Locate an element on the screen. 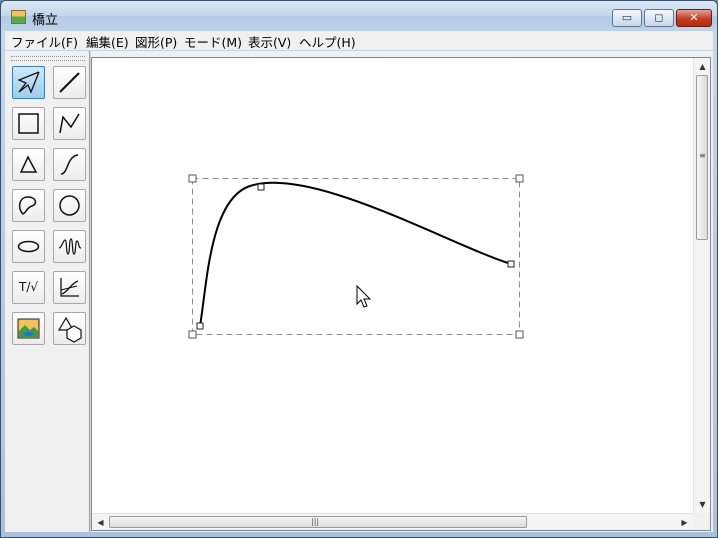 The image size is (718, 538). tool-image is located at coordinates (28, 328).